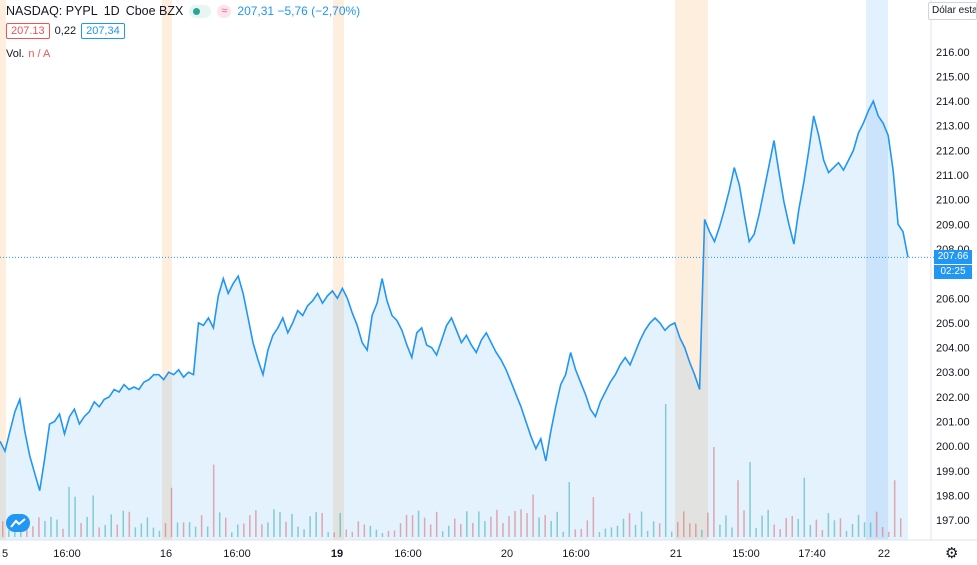 The width and height of the screenshot is (977, 565). What do you see at coordinates (166, 554) in the screenshot?
I see `time-tick-label: 16` at bounding box center [166, 554].